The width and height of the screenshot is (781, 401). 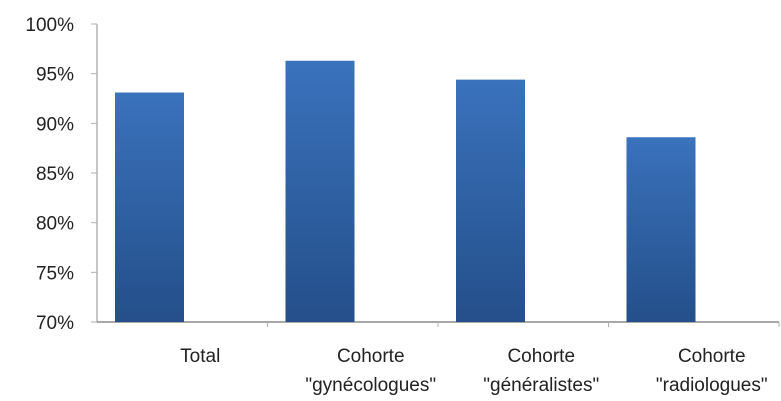 What do you see at coordinates (49, 25) in the screenshot?
I see `y-tick-label: 100%` at bounding box center [49, 25].